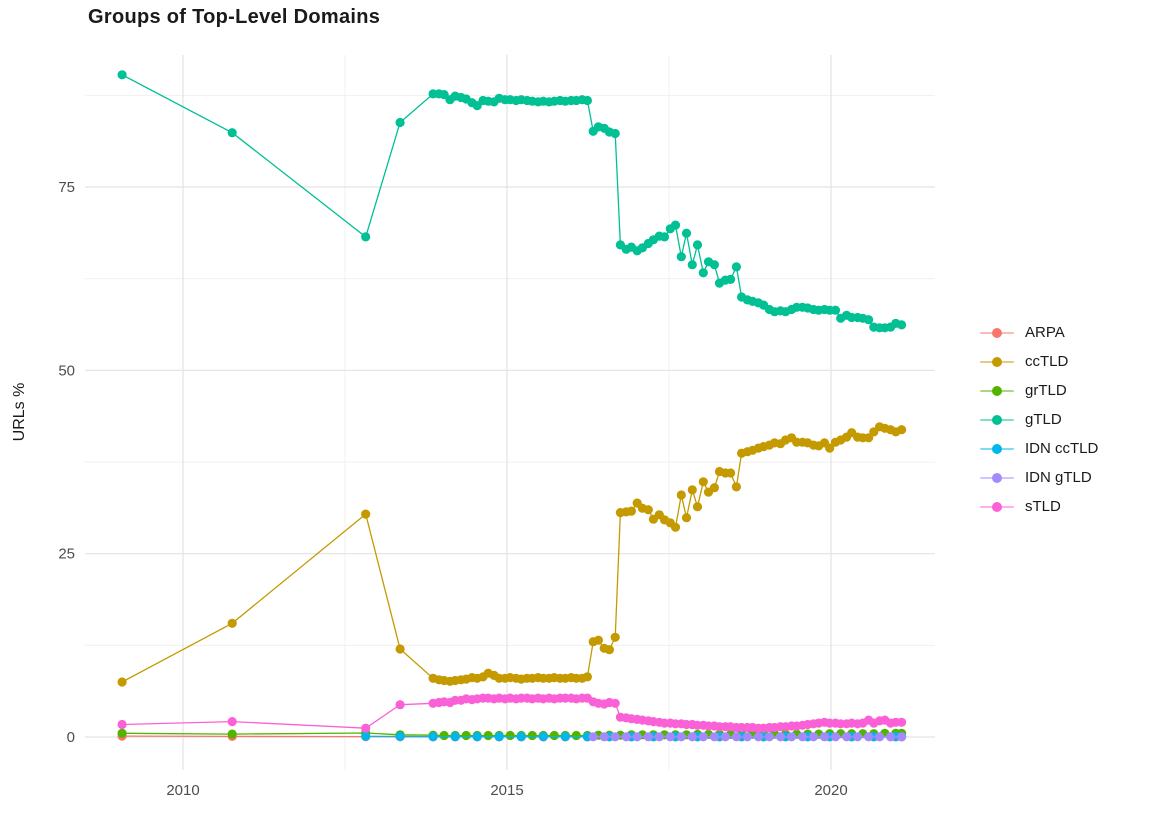  I want to click on chart-title: Groups of Top-Level Domains, so click(234, 17).